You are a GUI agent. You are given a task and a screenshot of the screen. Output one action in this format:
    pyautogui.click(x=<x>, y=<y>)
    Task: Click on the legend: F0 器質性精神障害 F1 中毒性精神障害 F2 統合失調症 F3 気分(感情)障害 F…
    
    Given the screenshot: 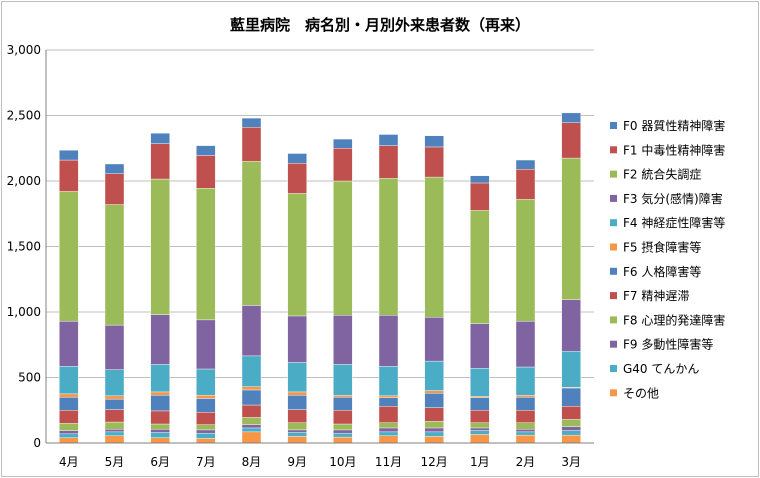 What is the action you would take?
    pyautogui.click(x=667, y=259)
    